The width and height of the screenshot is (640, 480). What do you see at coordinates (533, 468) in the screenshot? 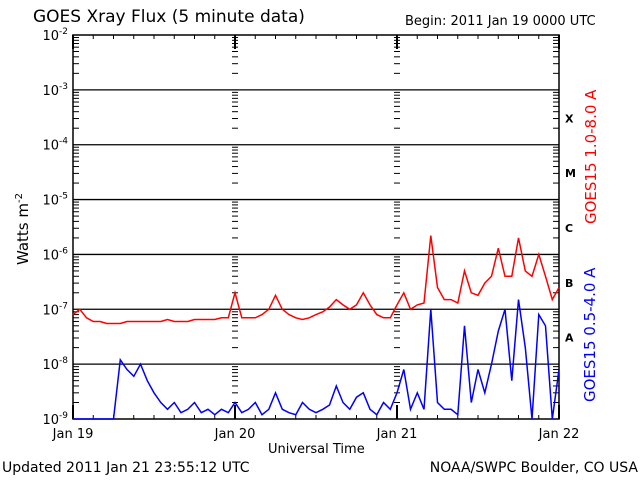
I see `footer-credit: NOAA/SWPC Boulder, CO USA` at bounding box center [533, 468].